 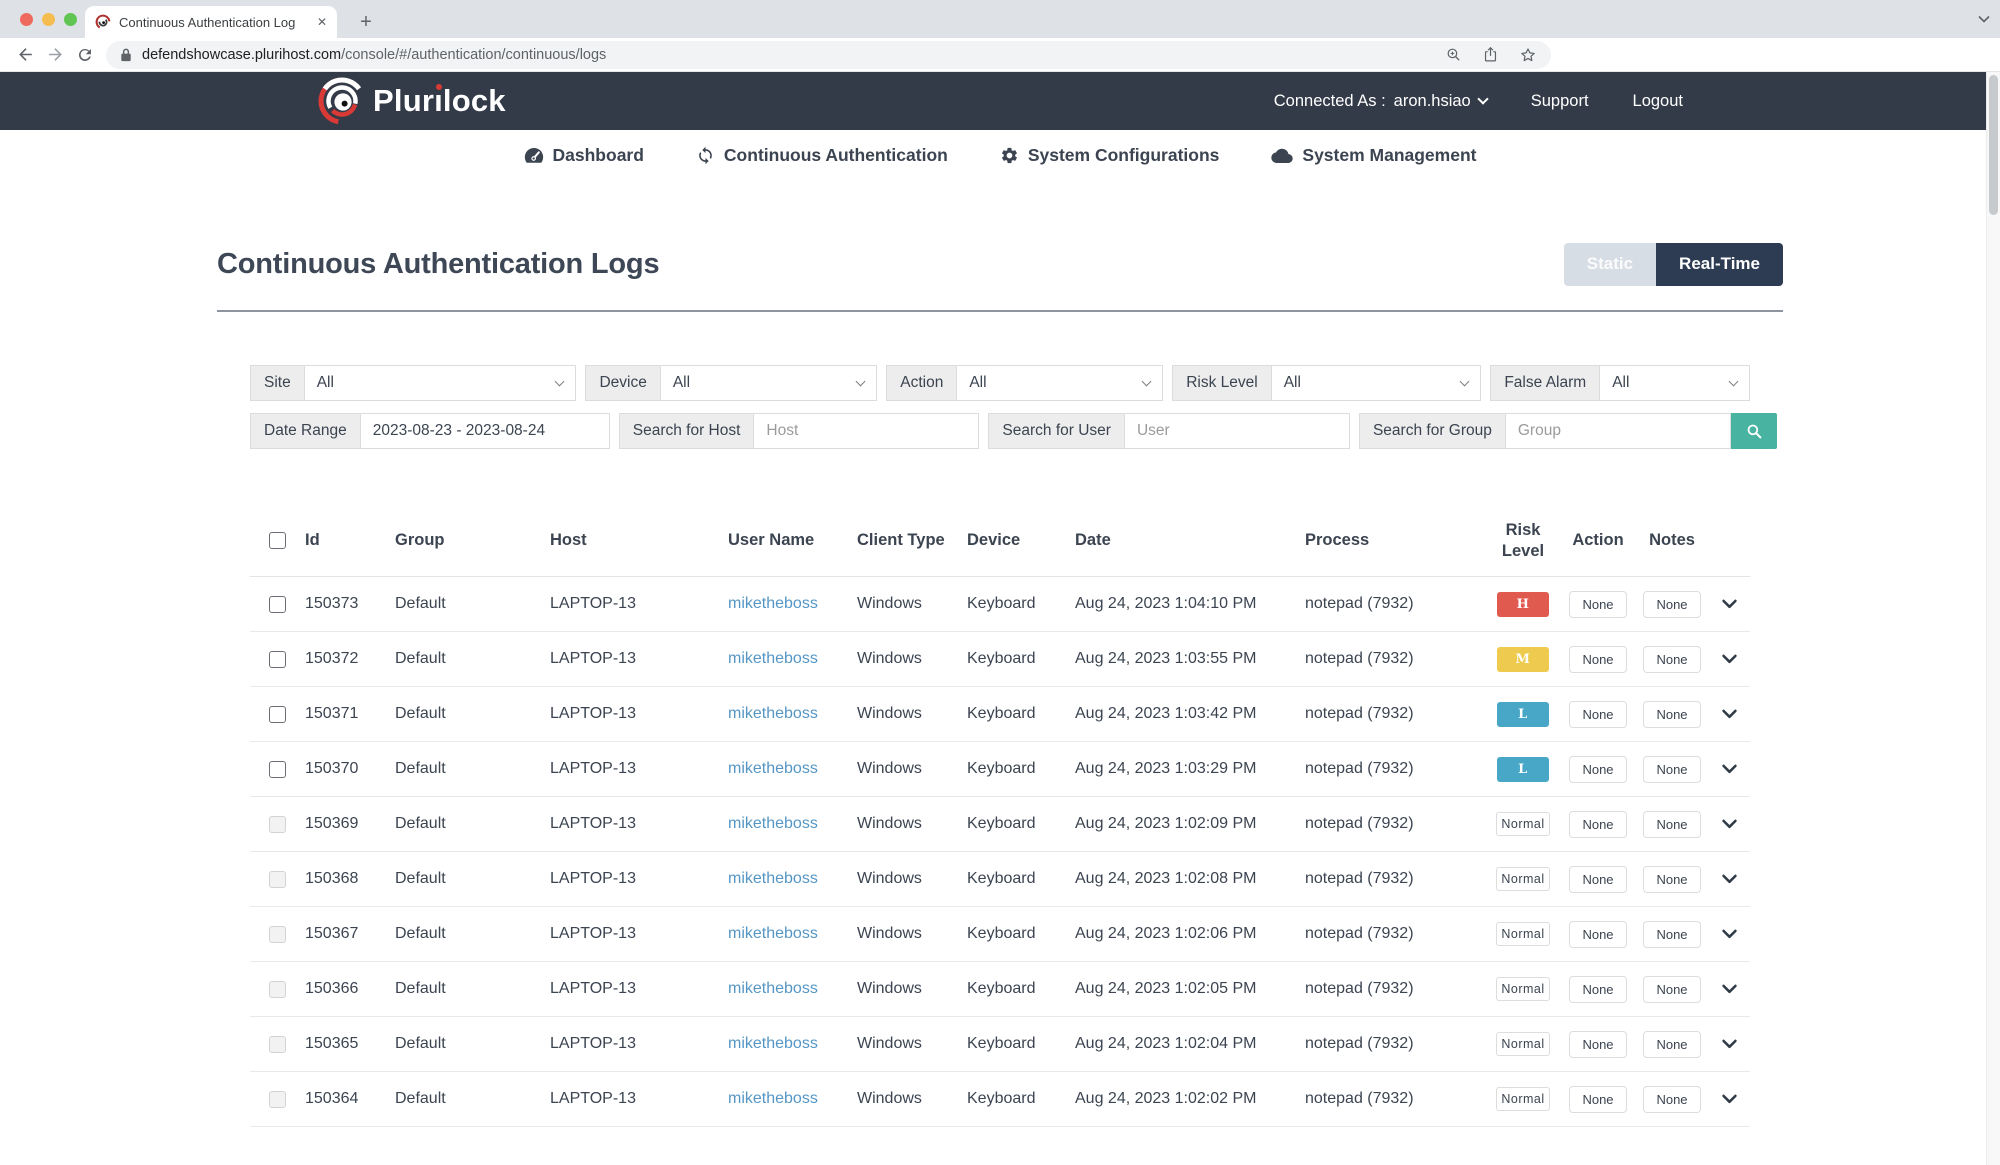 I want to click on cell-host: LAPTOP-13, so click(x=593, y=823).